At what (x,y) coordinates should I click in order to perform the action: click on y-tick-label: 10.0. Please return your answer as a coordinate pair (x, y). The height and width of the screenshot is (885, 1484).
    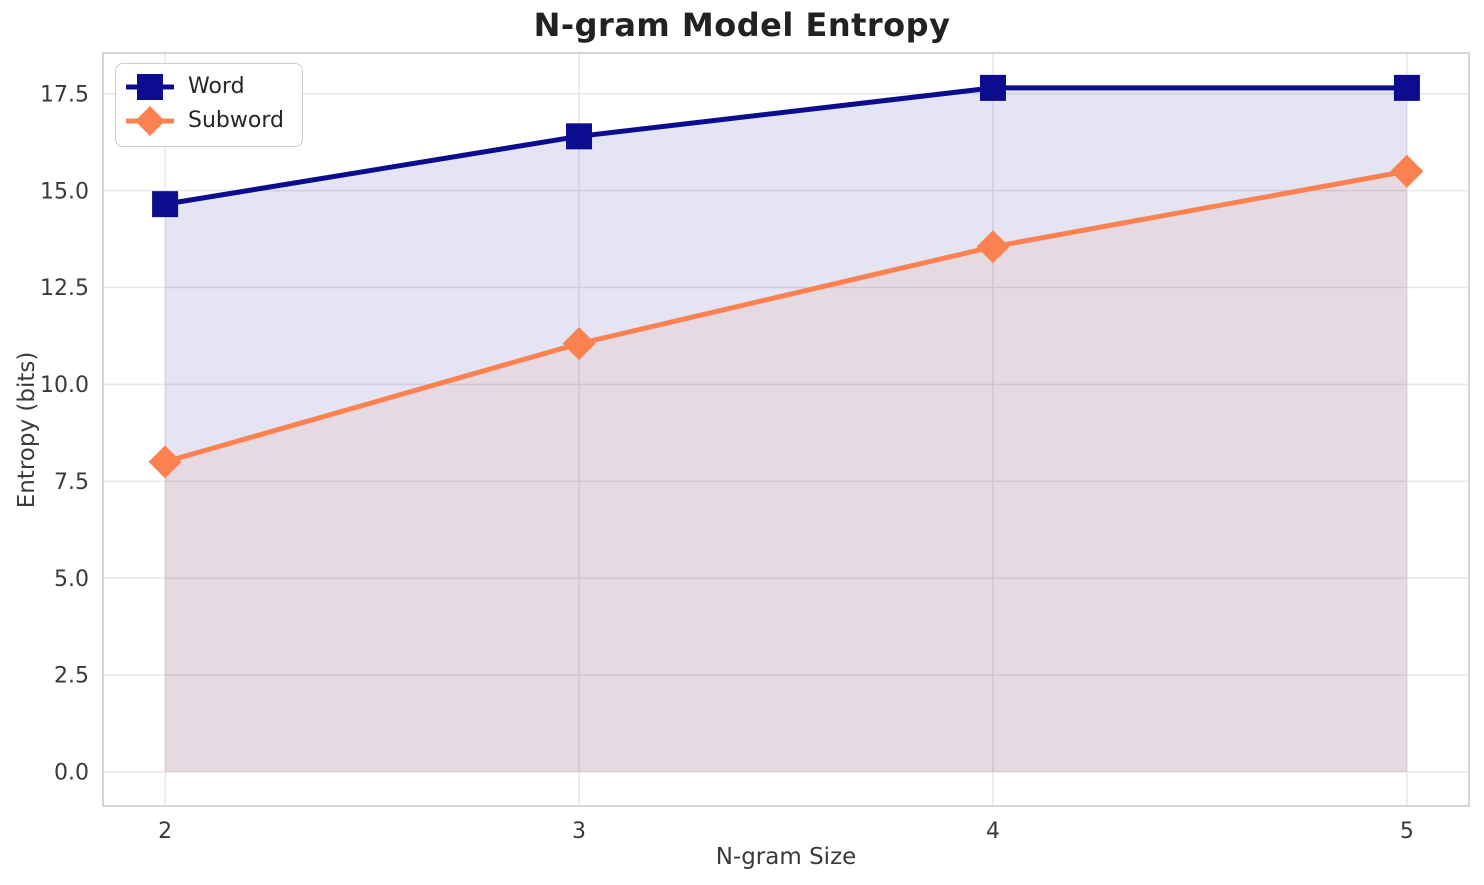
    Looking at the image, I should click on (64, 385).